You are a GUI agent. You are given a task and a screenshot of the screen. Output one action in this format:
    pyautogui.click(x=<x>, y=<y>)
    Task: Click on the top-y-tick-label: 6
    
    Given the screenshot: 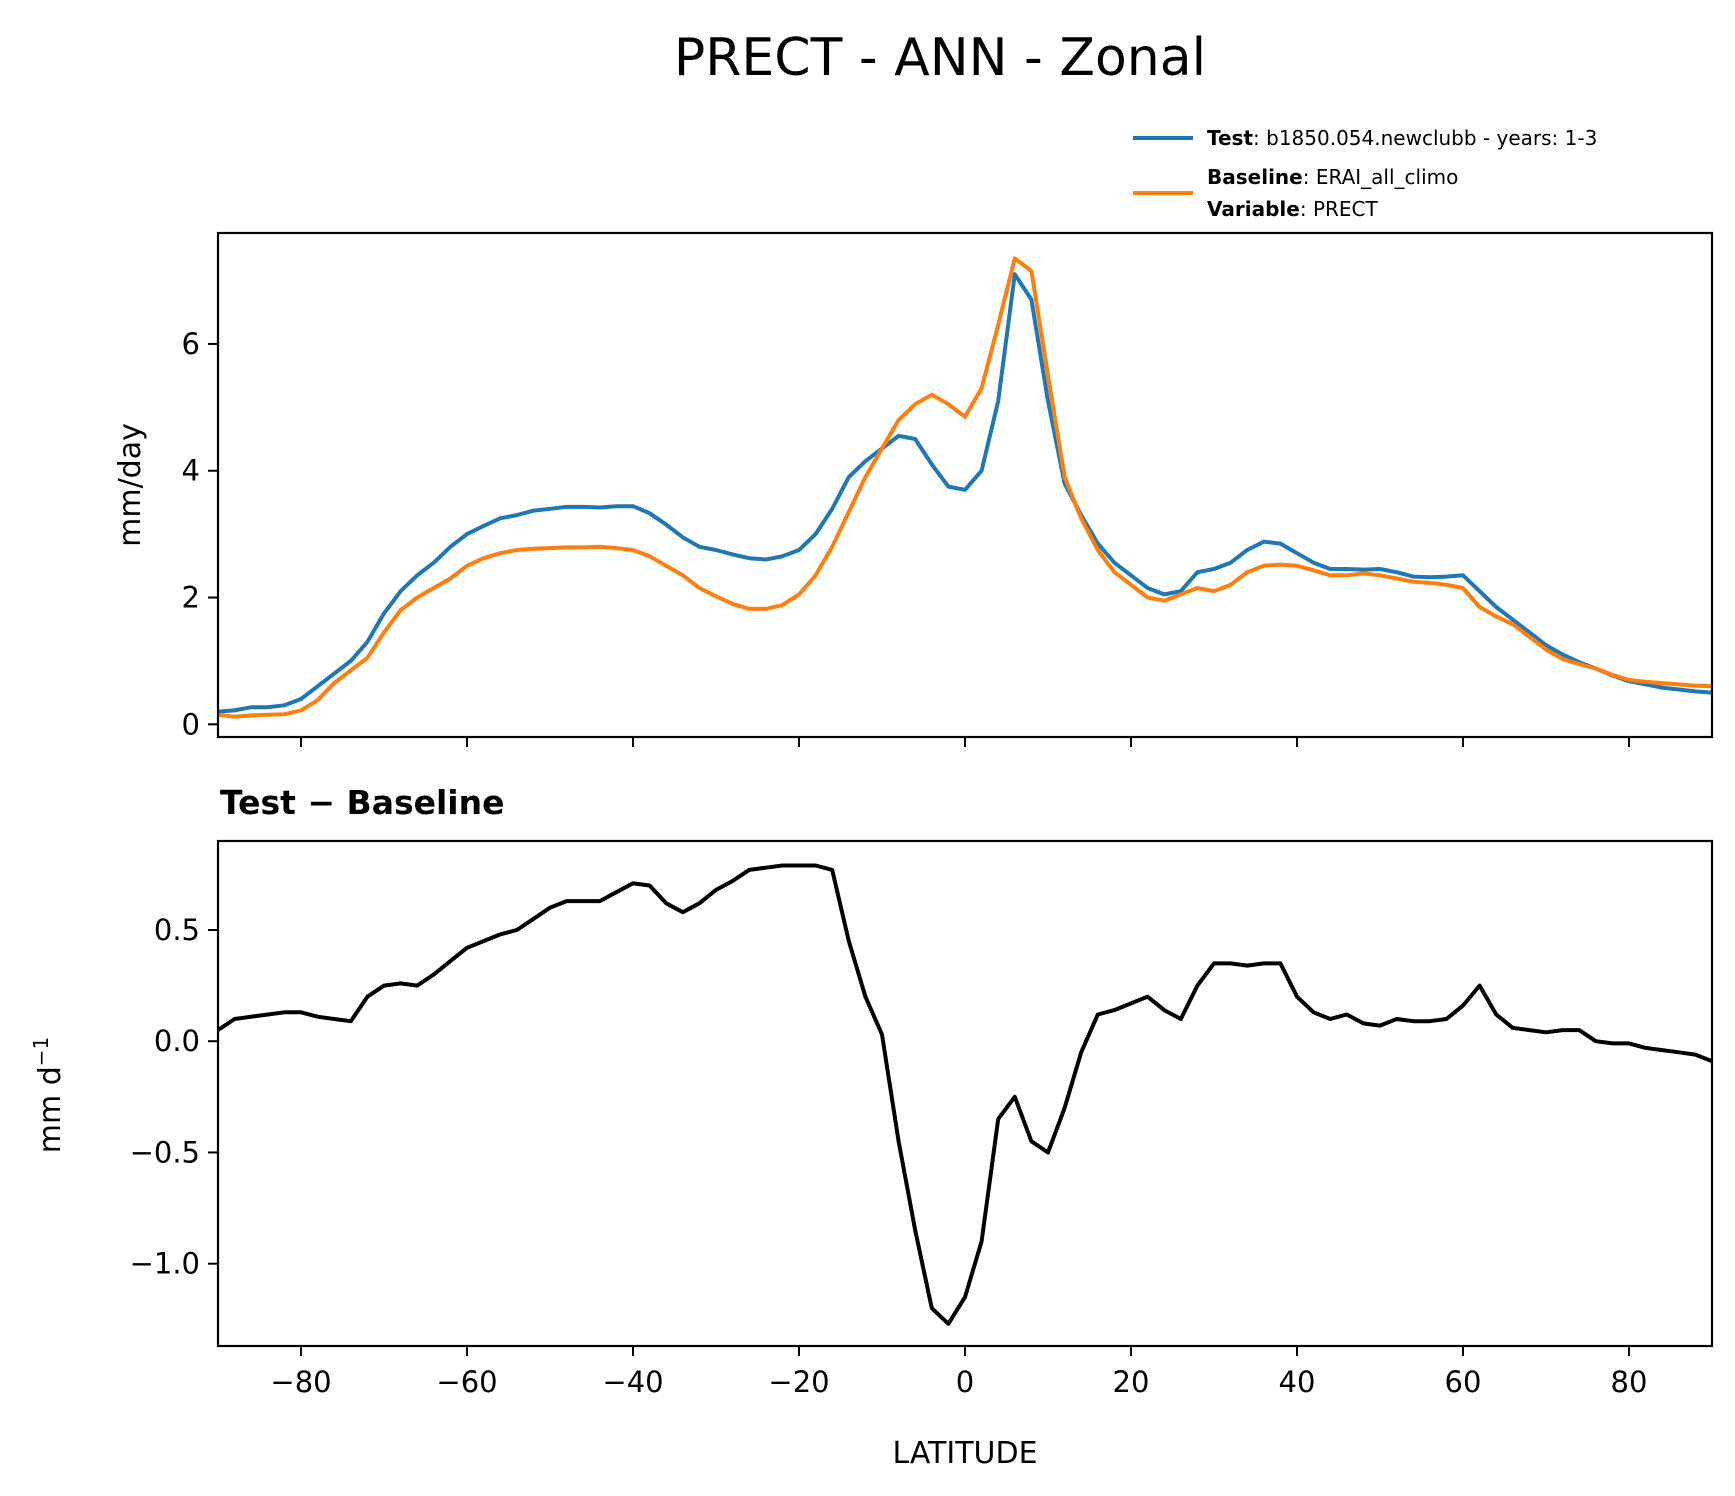 What is the action you would take?
    pyautogui.click(x=191, y=344)
    